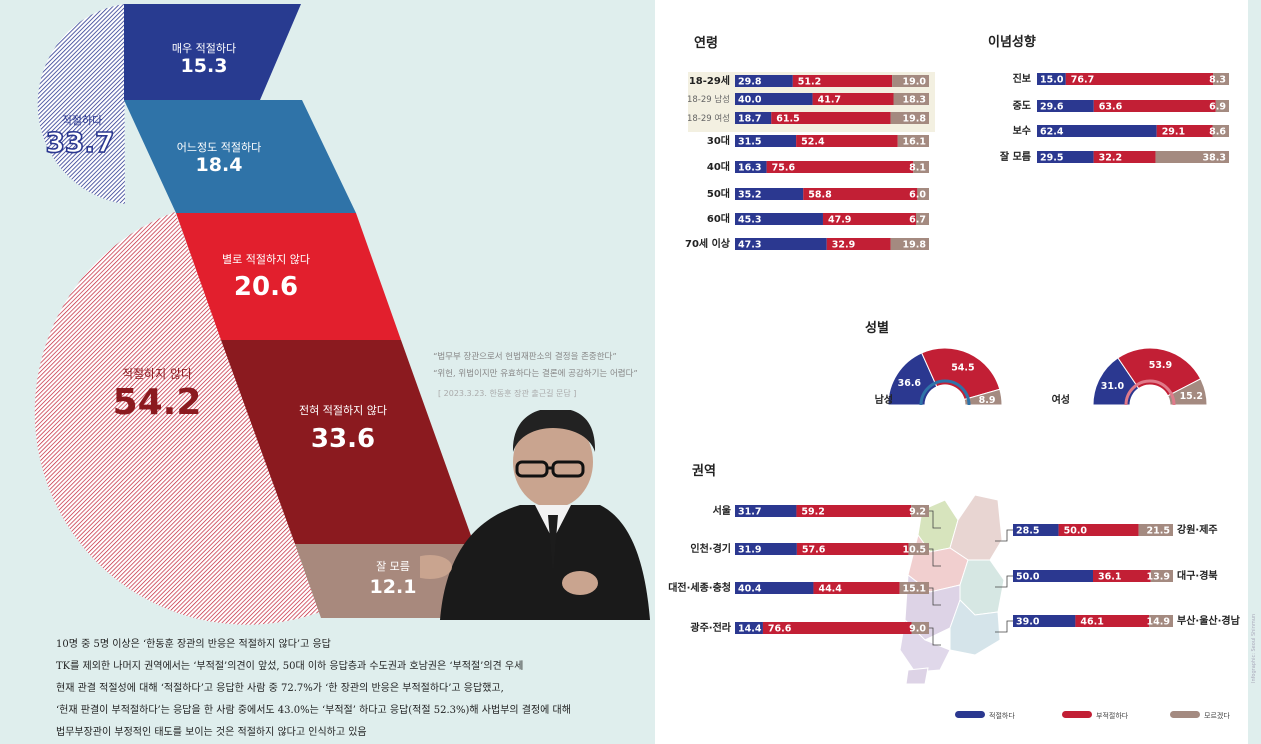 This screenshot has height=744, width=1261. What do you see at coordinates (749, 245) in the screenshot?
I see `data-label: 47.3` at bounding box center [749, 245].